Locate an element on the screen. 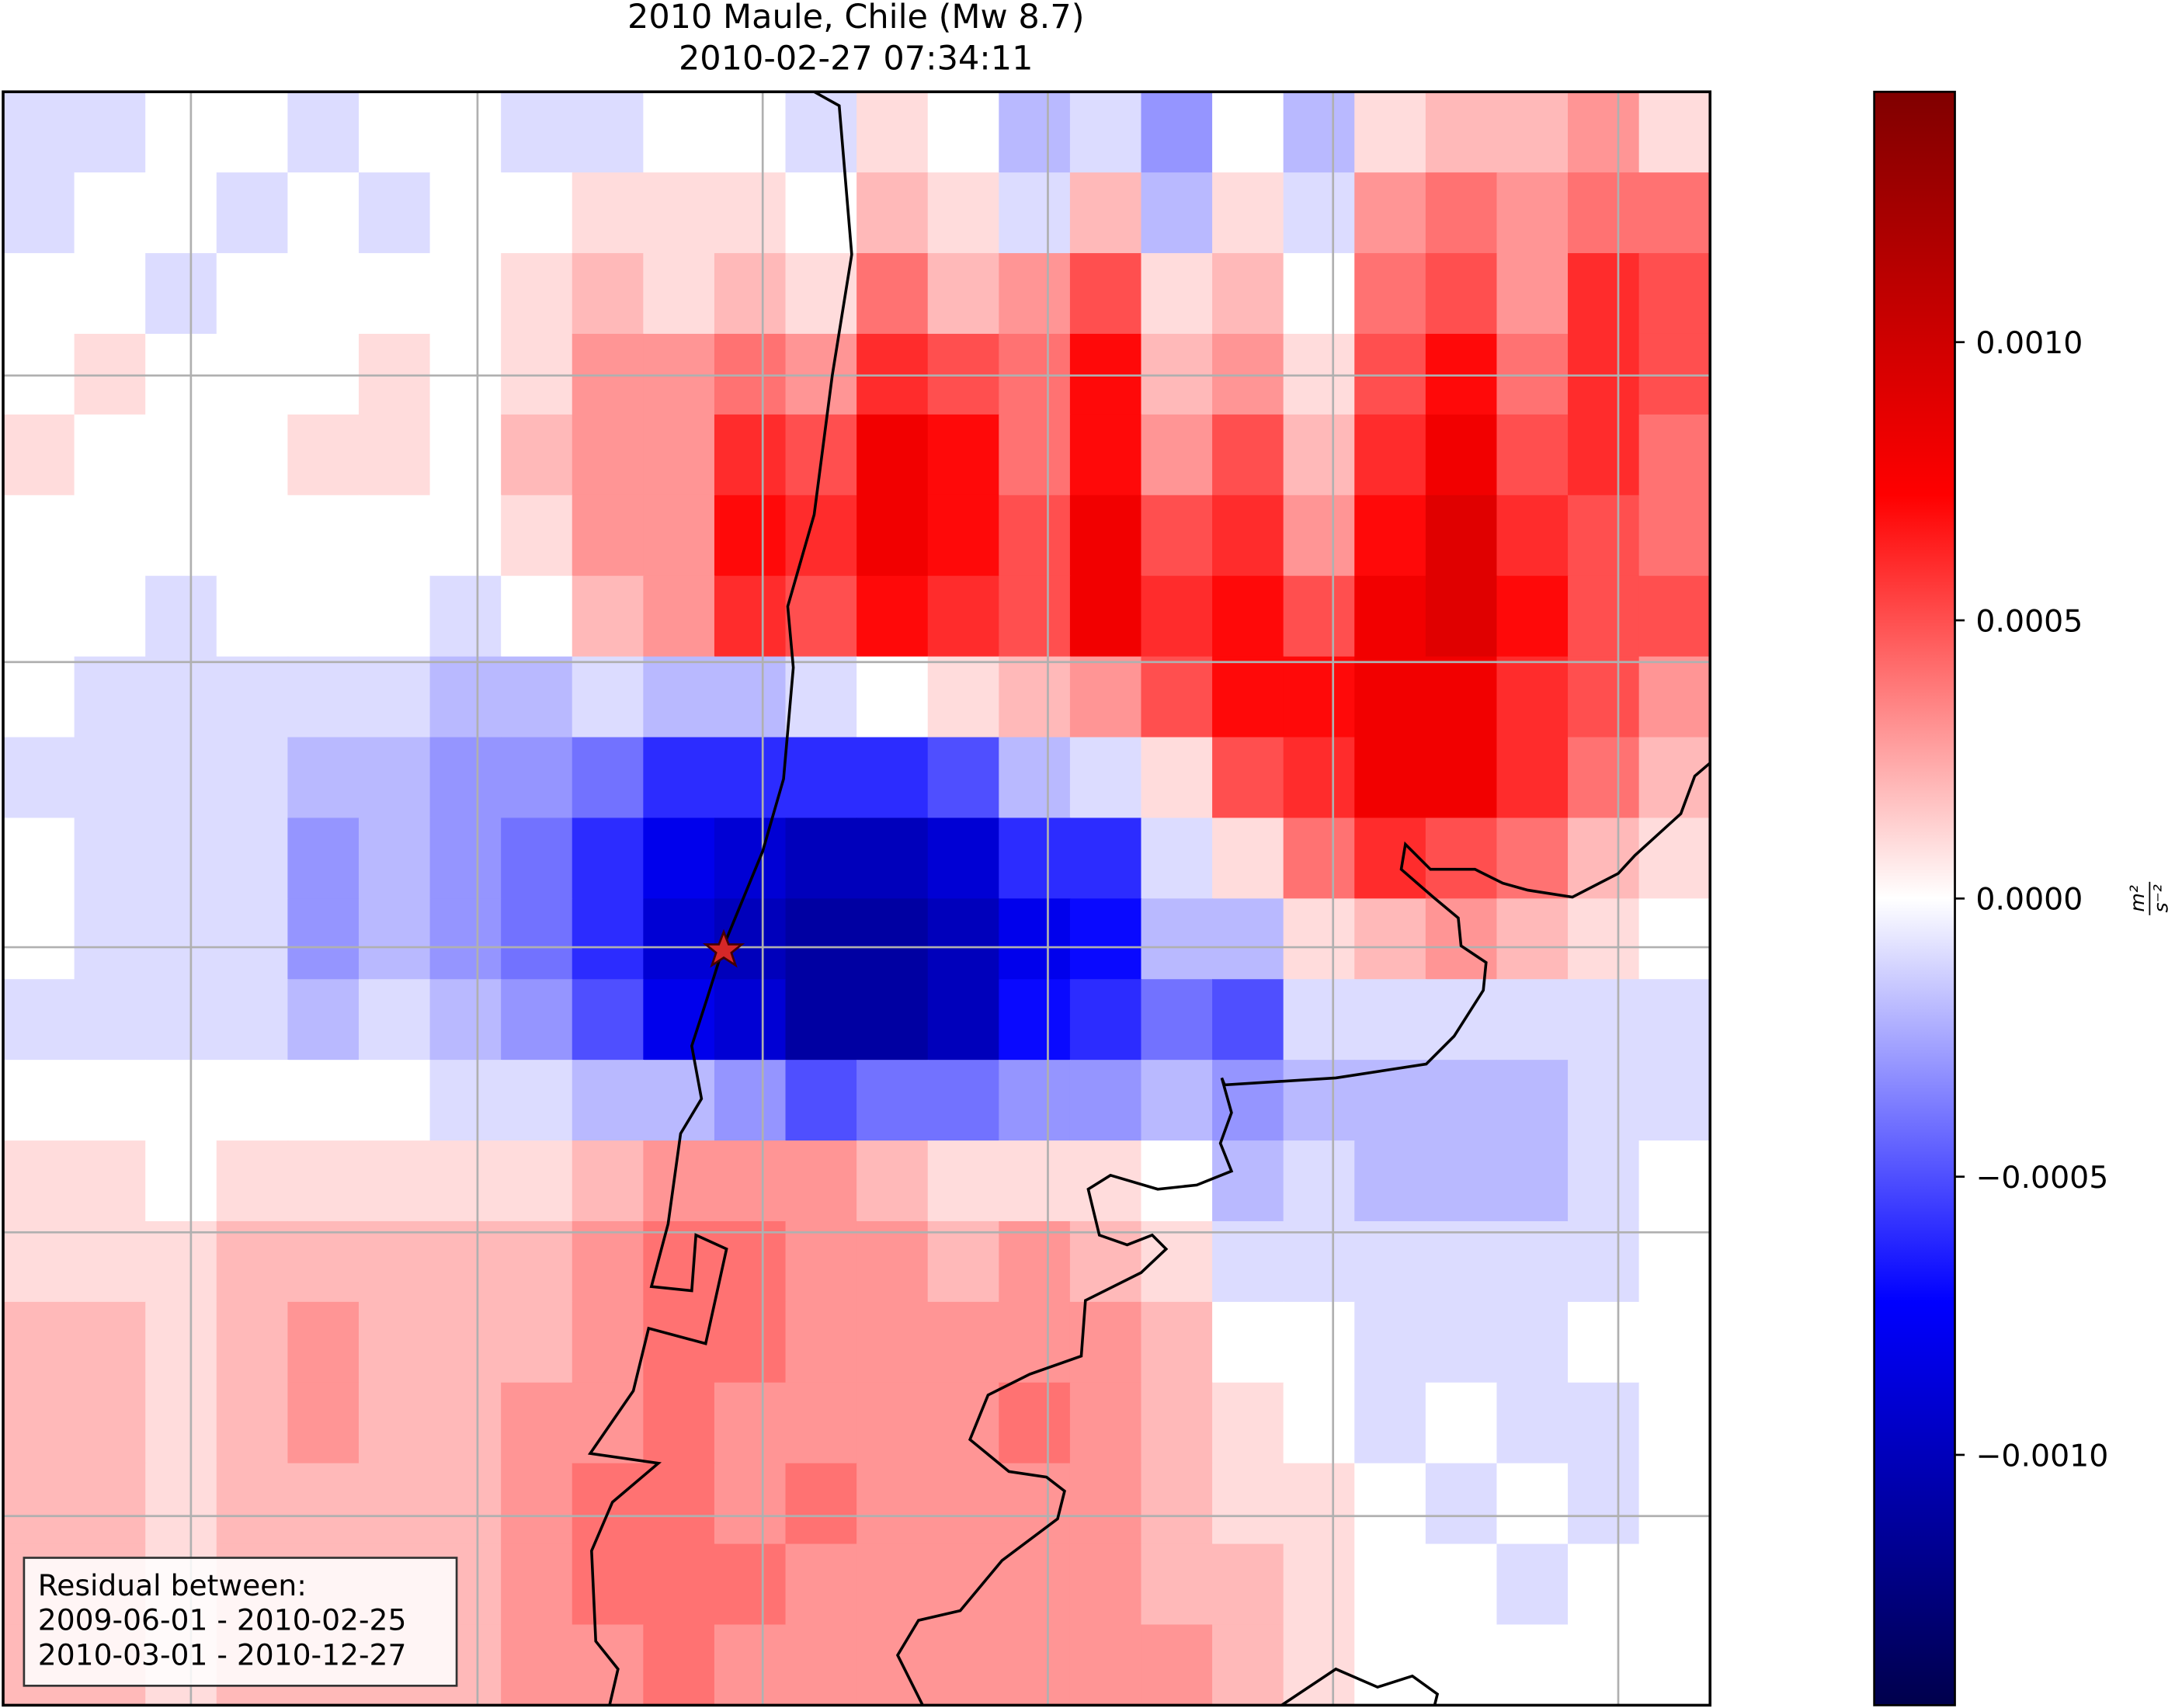 This screenshot has width=2182, height=1708. colorbar is located at coordinates (1914, 898).